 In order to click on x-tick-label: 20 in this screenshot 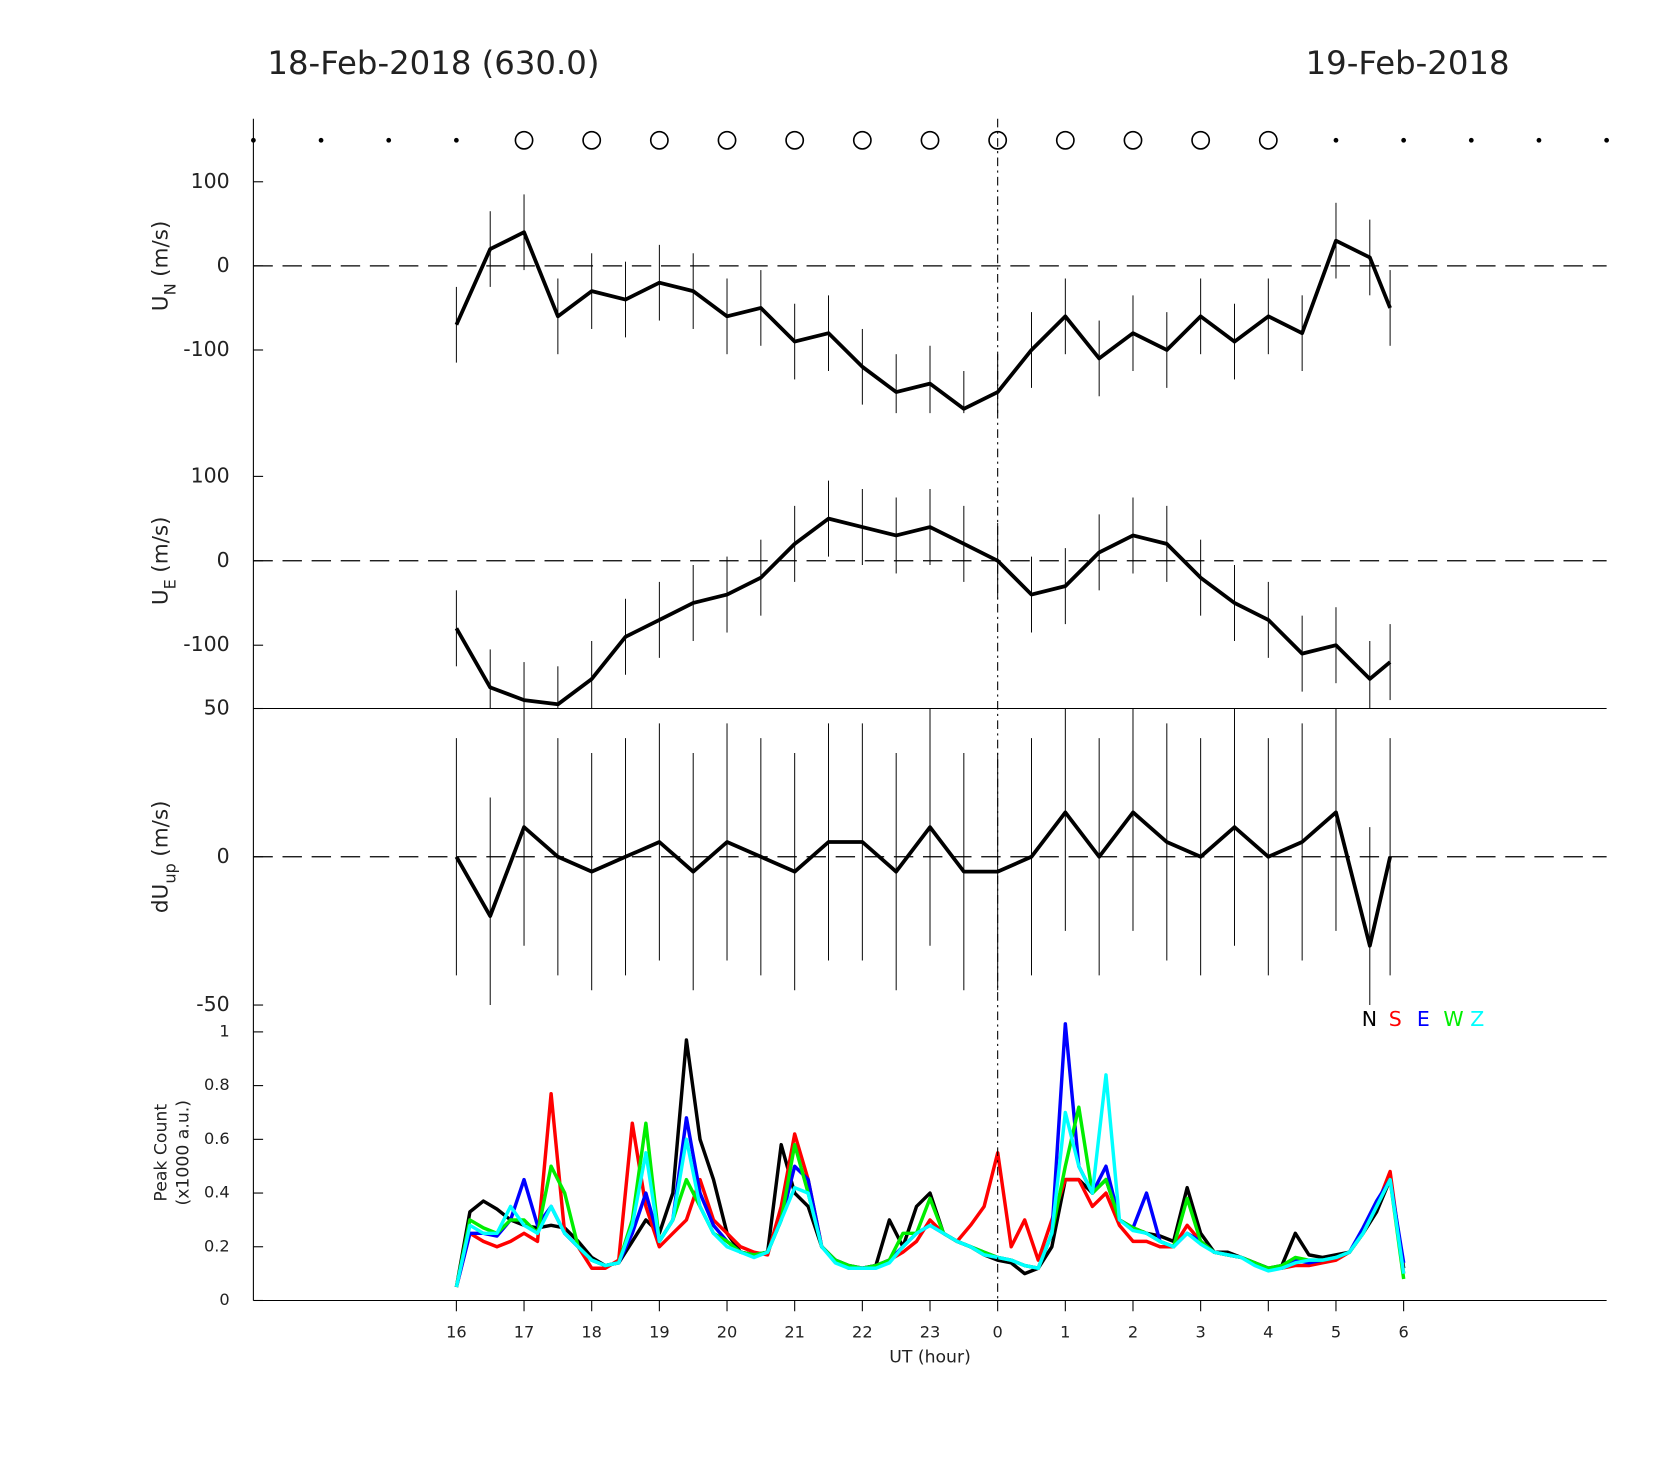, I will do `click(727, 1331)`.